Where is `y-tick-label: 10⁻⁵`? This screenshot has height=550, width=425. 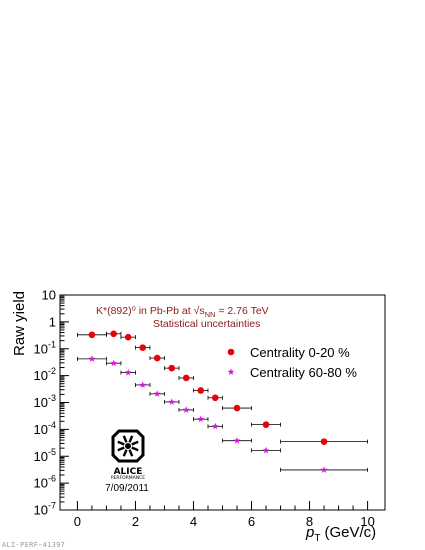
y-tick-label: 10⁻⁵ is located at coordinates (45, 455).